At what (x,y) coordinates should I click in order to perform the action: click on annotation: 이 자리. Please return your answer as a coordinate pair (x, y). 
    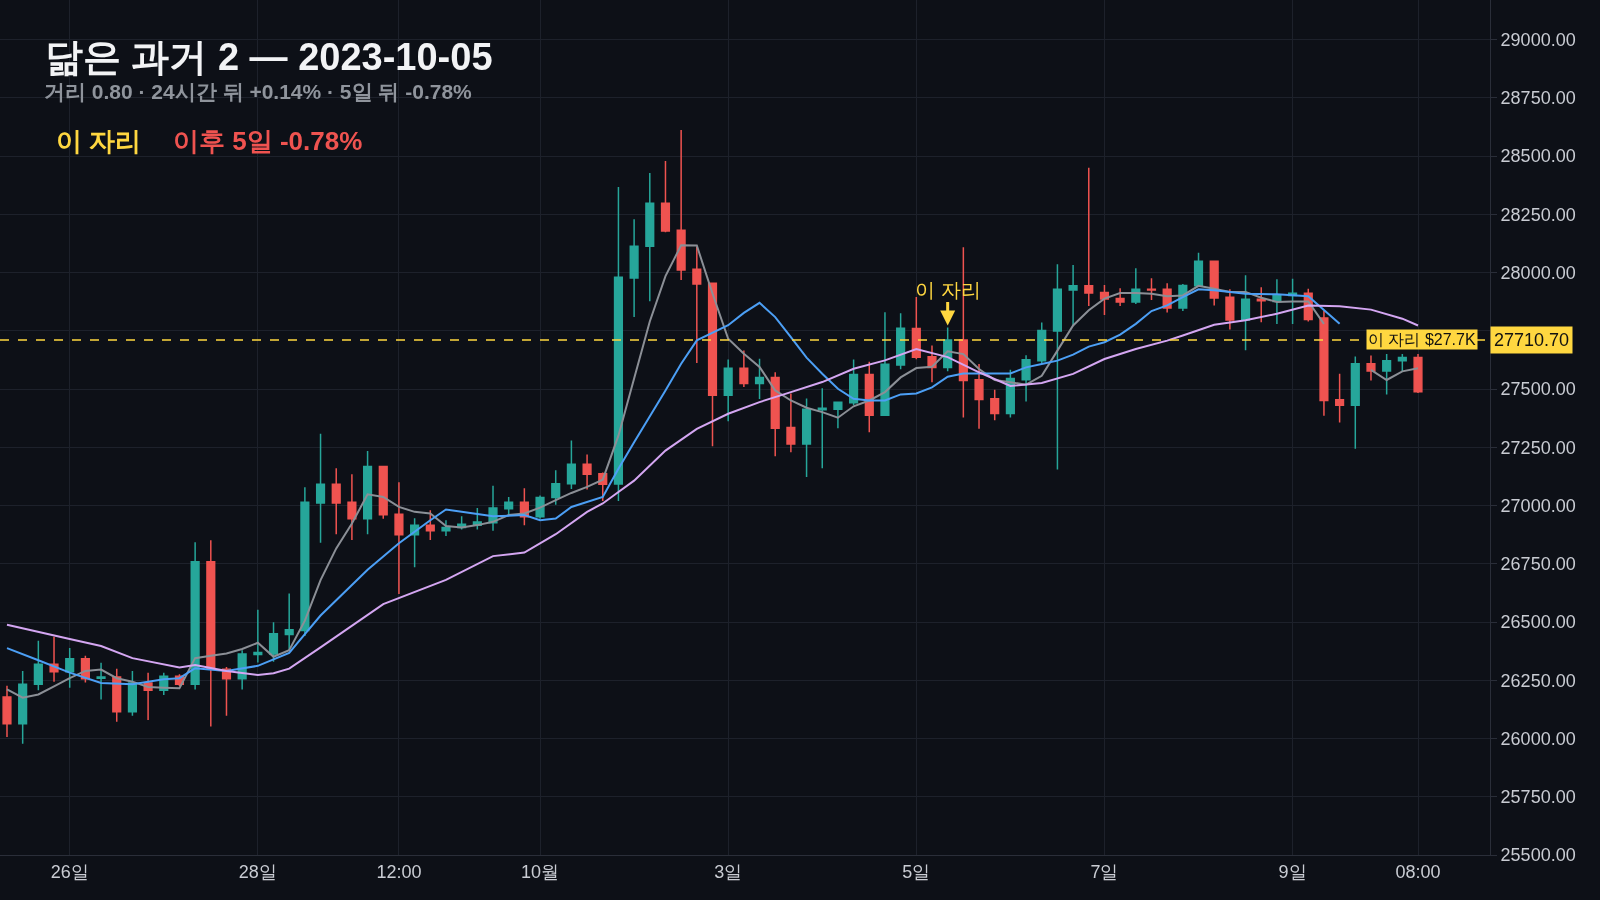
    Looking at the image, I should click on (99, 141).